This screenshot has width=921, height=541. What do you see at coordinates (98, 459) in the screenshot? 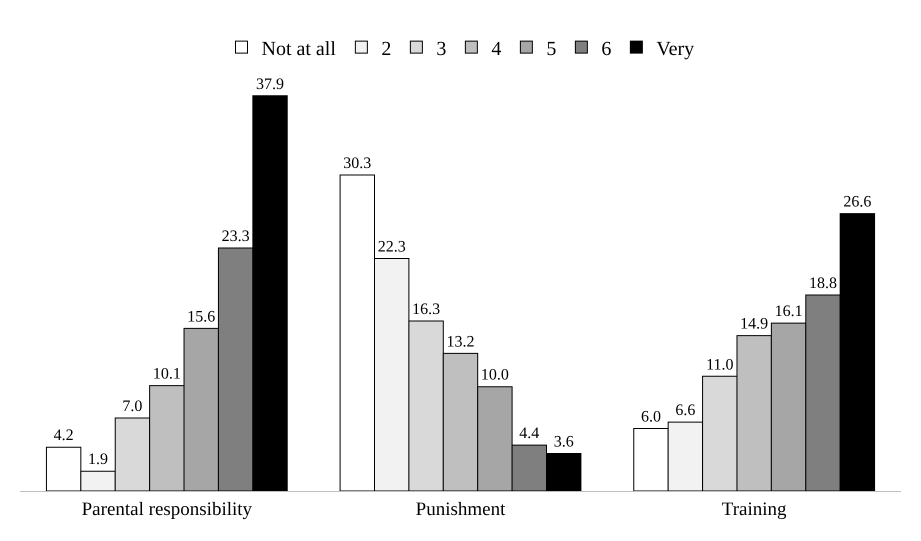
I see `data-label: 1.9` at bounding box center [98, 459].